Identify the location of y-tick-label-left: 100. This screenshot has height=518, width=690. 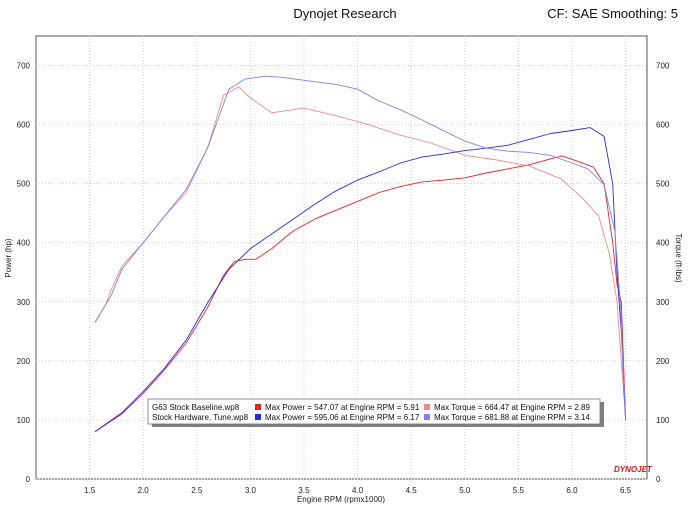
(24, 420).